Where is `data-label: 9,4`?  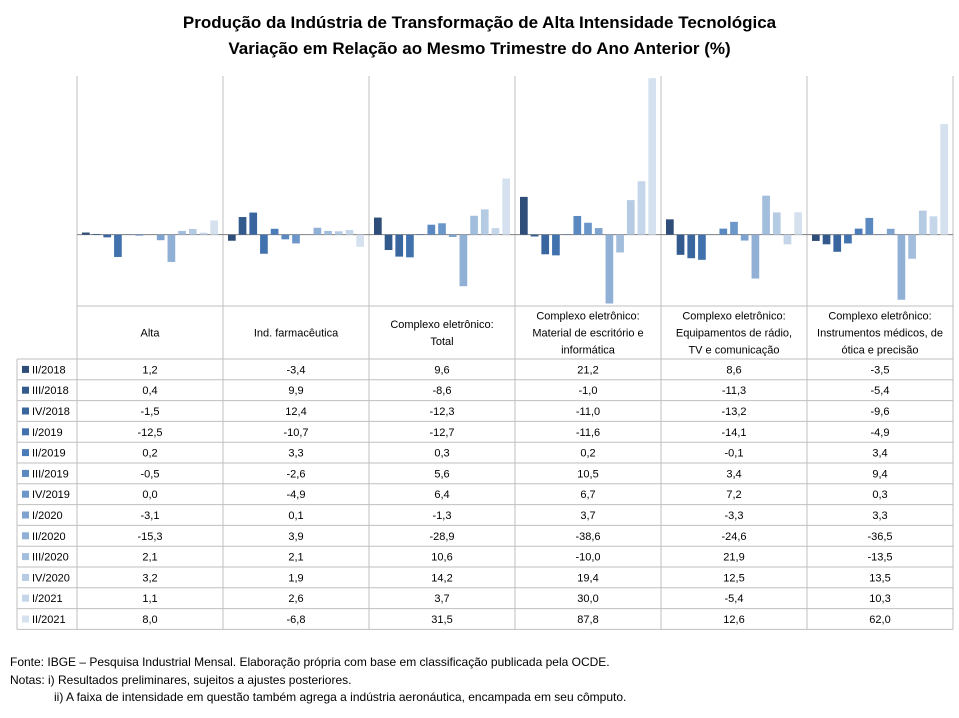
data-label: 9,4 is located at coordinates (879, 474).